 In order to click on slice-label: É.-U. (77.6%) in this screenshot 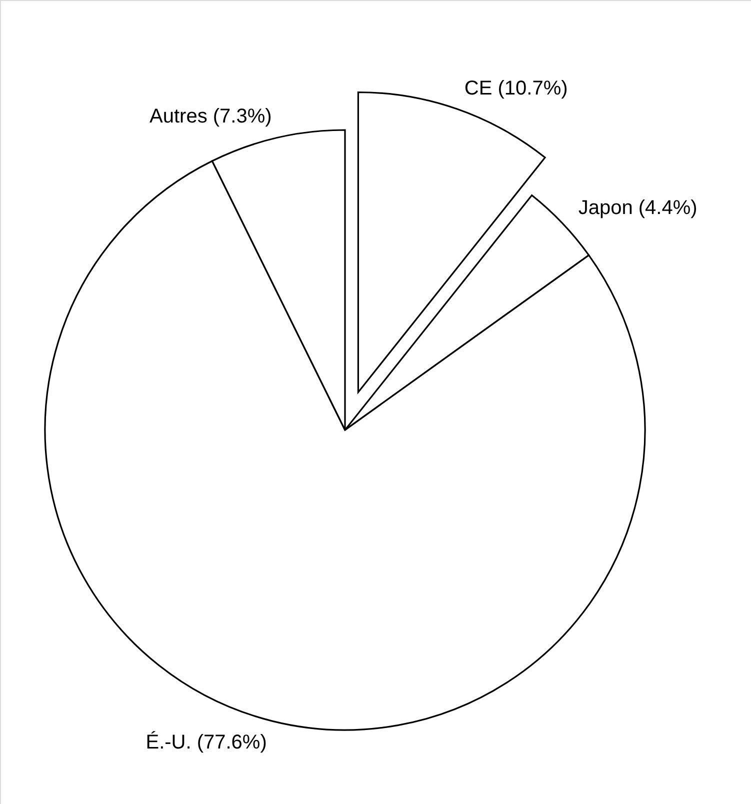, I will do `click(206, 742)`.